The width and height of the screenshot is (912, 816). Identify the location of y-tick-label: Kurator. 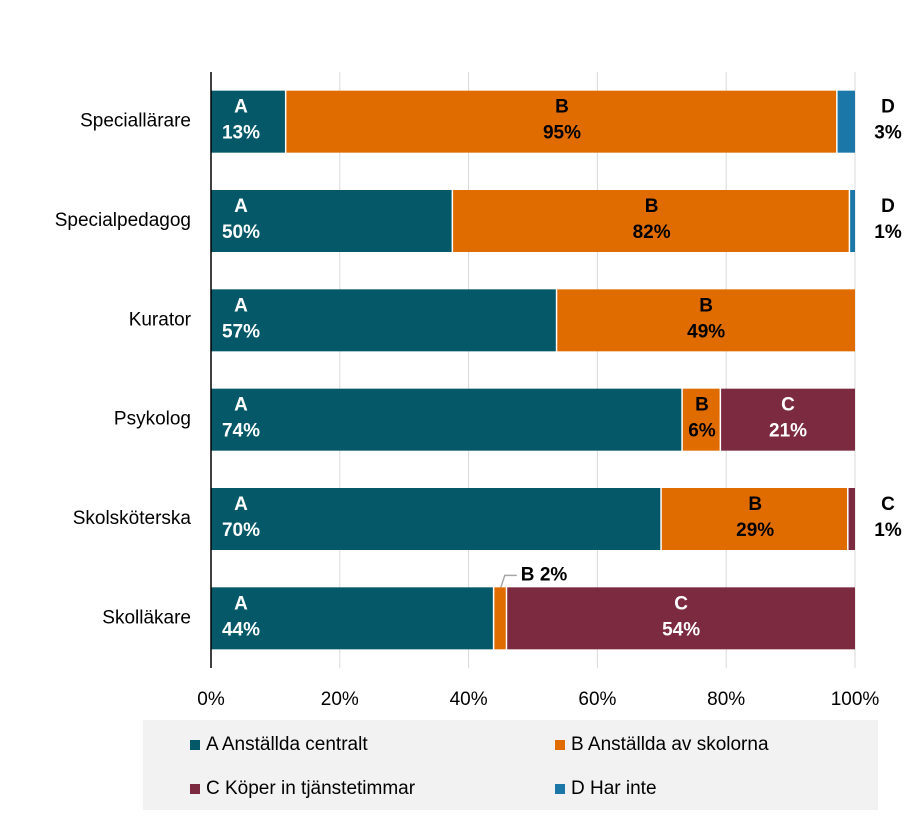
(160, 319).